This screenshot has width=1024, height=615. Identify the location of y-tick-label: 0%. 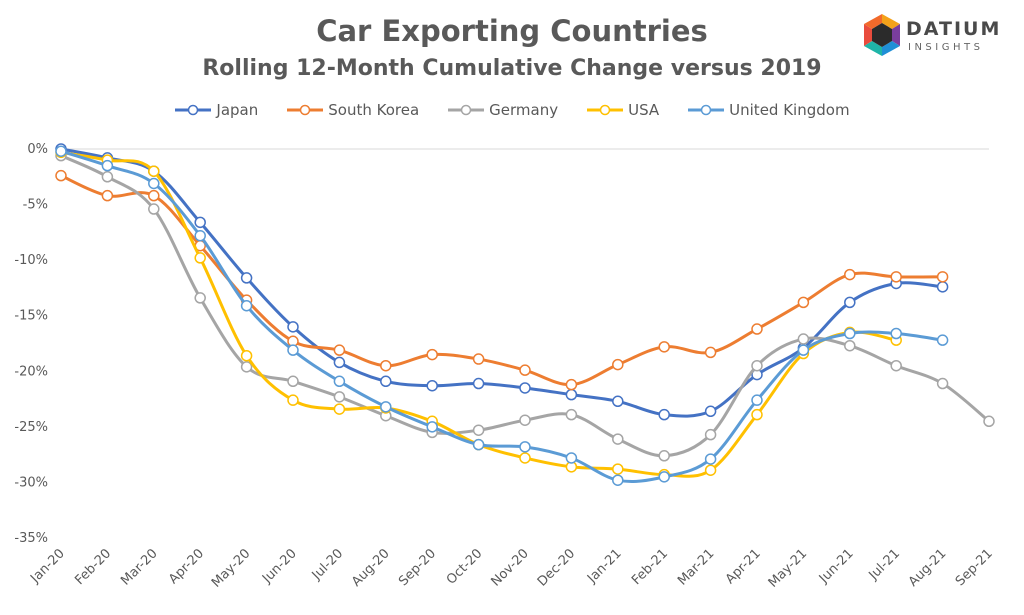
(37, 149).